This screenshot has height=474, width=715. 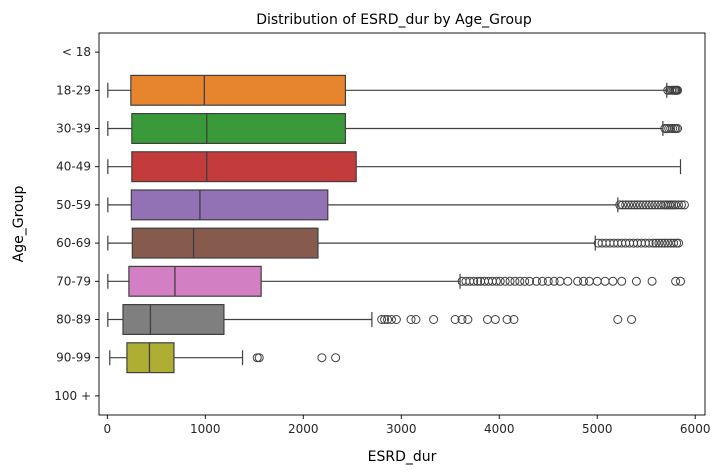 What do you see at coordinates (73, 90) in the screenshot?
I see `y-tick-label: 18-29` at bounding box center [73, 90].